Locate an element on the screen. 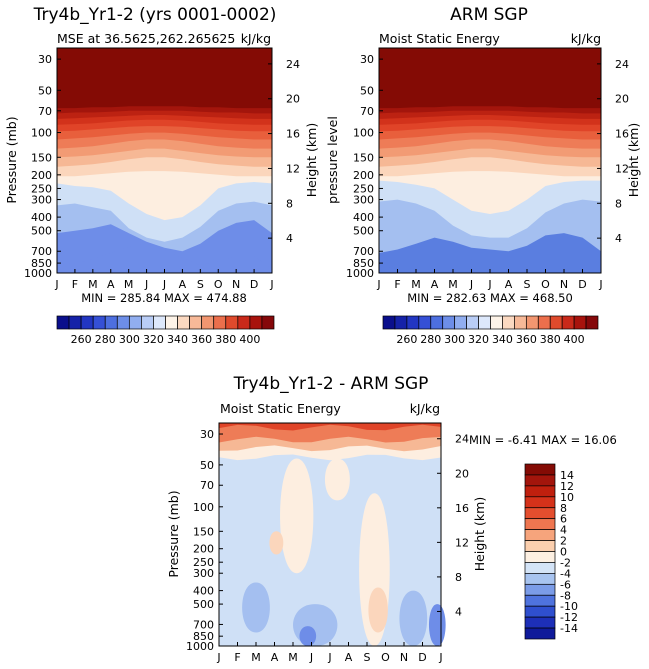 This screenshot has width=649, height=669. height-tick-label: 20 is located at coordinates (622, 99).